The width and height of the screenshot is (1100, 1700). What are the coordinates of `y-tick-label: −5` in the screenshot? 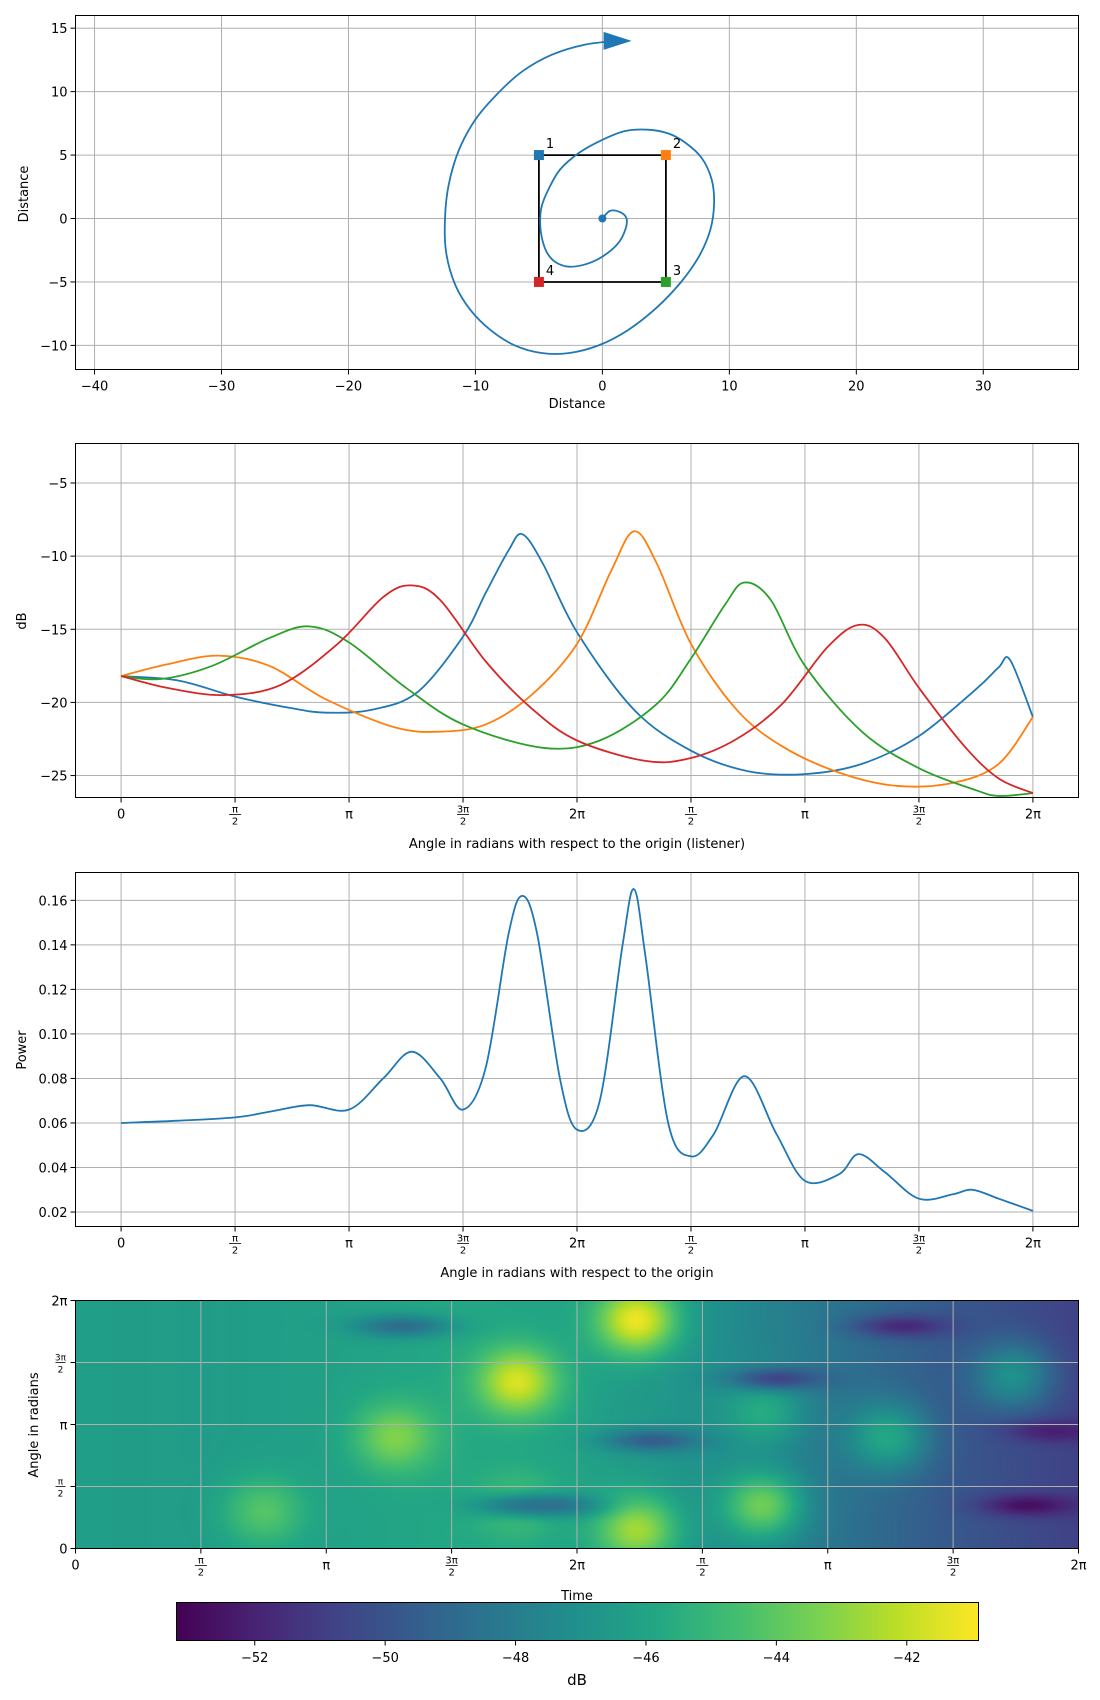 It's located at (57, 484).